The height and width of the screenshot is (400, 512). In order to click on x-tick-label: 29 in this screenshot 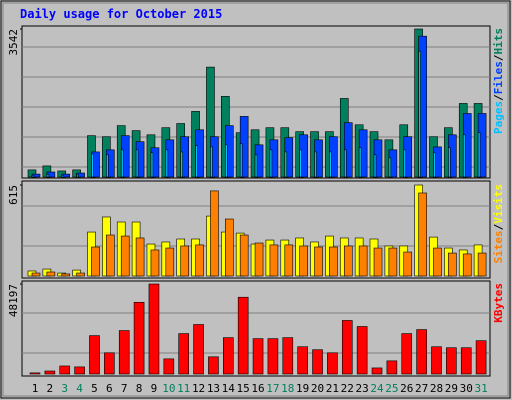, I will do `click(451, 388)`.